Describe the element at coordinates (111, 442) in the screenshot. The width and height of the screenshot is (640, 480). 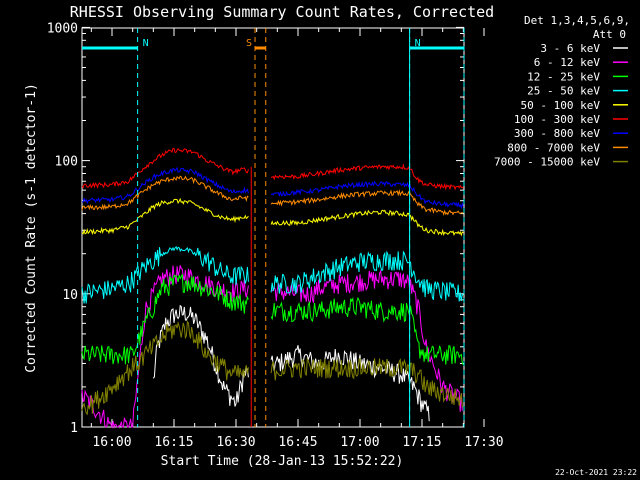
I see `x-tick-label: 16:00` at that location.